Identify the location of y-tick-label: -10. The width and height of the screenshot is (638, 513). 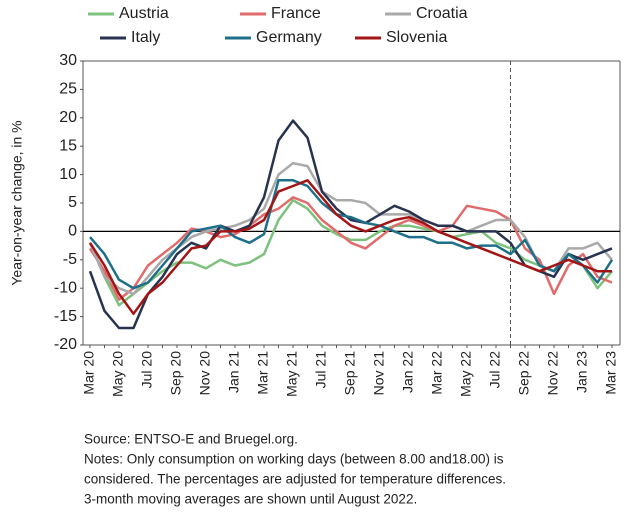
(65, 287).